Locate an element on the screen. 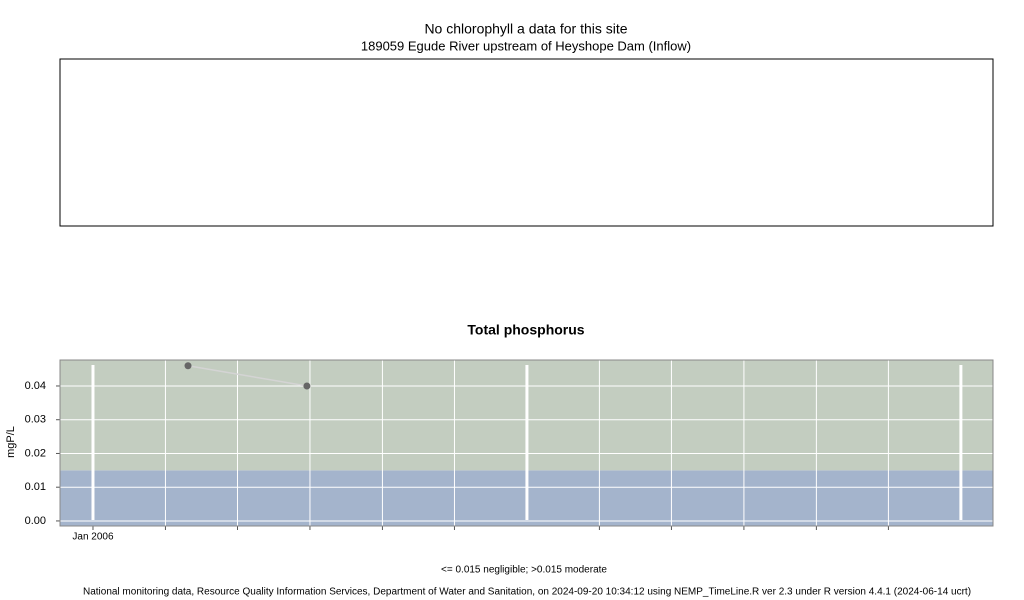  note: <= 0.015 negligible; >0.015 moderate is located at coordinates (524, 570).